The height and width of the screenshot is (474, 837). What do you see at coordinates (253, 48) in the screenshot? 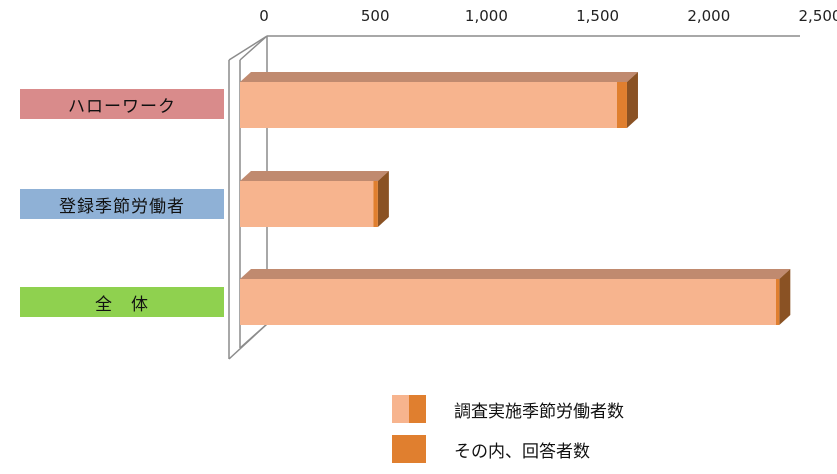
I see `side-wall-top-edge` at bounding box center [253, 48].